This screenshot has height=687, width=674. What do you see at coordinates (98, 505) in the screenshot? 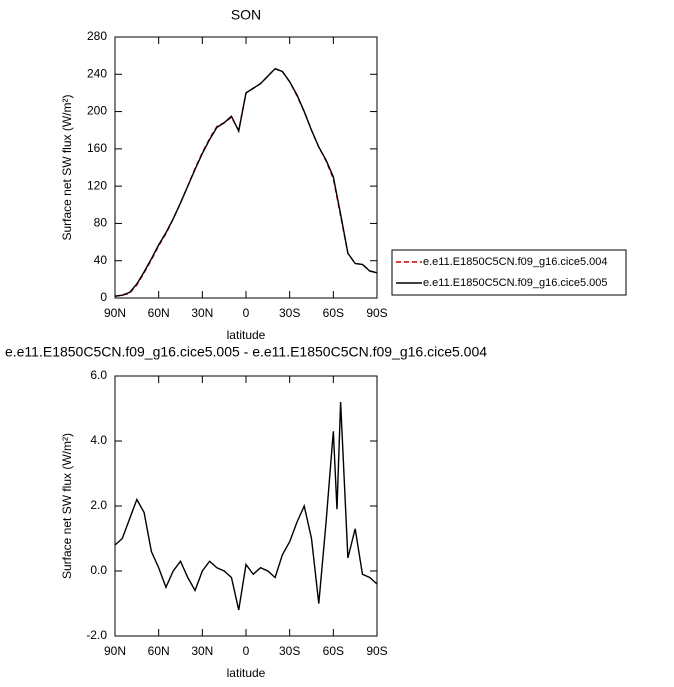
I see `y-tick-label: 2.0` at bounding box center [98, 505].